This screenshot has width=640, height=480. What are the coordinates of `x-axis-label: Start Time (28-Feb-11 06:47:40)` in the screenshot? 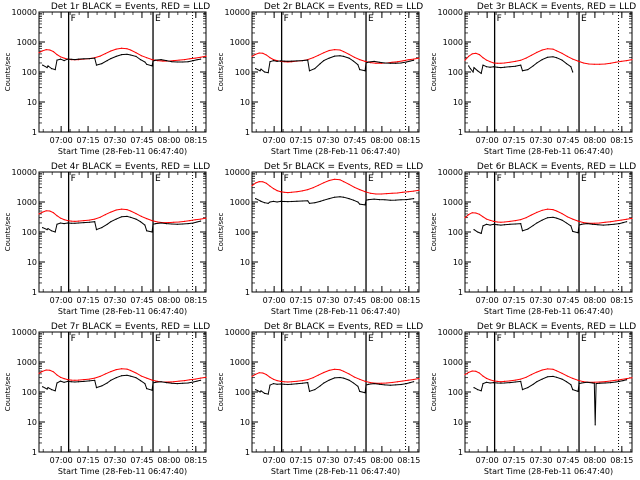 It's located at (548, 311).